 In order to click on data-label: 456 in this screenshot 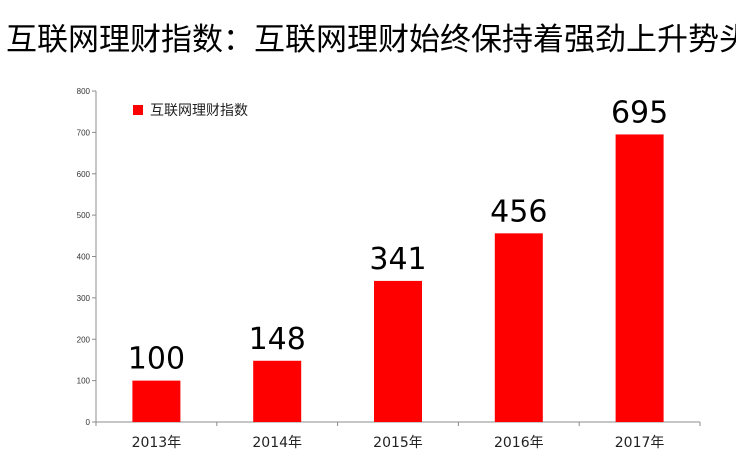, I will do `click(518, 211)`.